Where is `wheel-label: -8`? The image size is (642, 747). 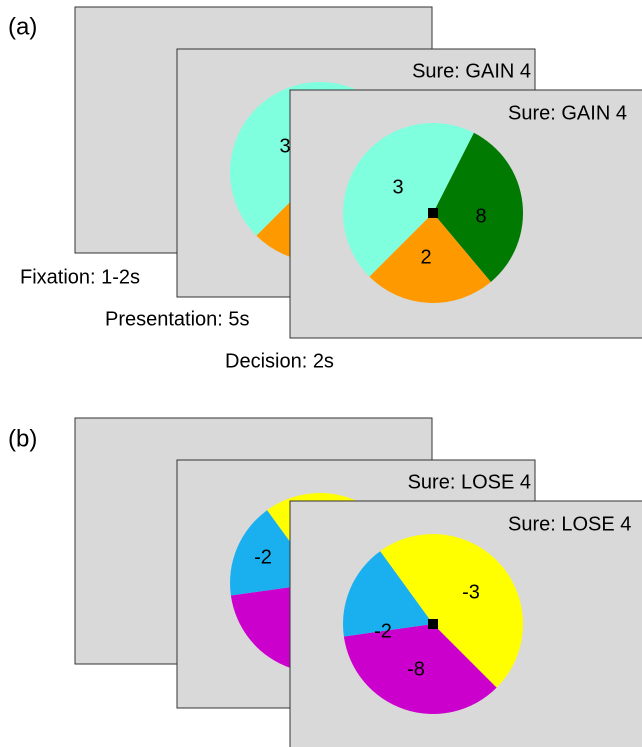
wheel-label: -8 is located at coordinates (416, 669).